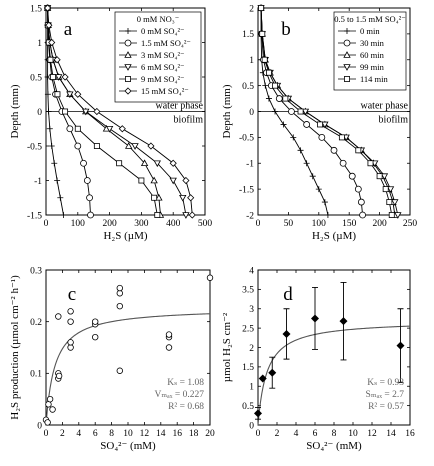  What do you see at coordinates (349, 224) in the screenshot?
I see `x-tick-label: 150` at bounding box center [349, 224].